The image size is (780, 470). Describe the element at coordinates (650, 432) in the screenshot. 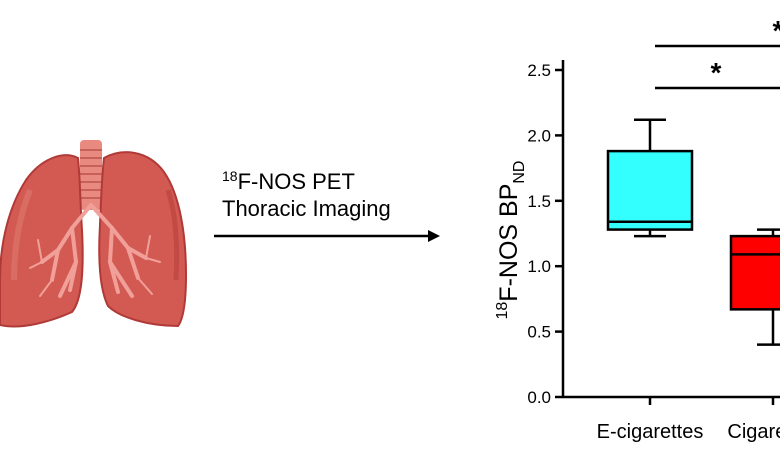

I see `x-tick-label: E-cigarettes` at that location.